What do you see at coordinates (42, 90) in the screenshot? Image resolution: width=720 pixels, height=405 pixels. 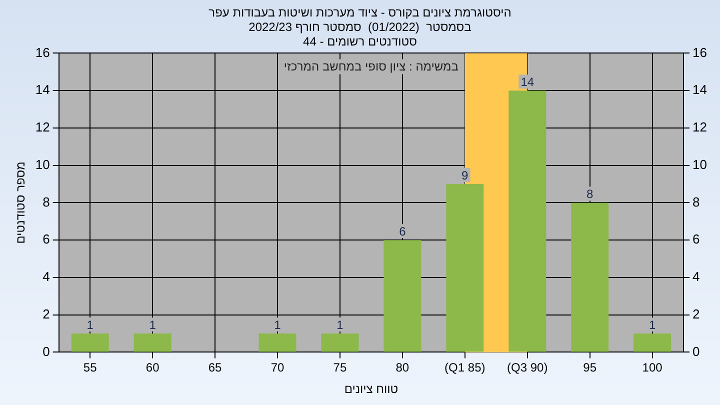 I see `y-tick-label: 14` at bounding box center [42, 90].